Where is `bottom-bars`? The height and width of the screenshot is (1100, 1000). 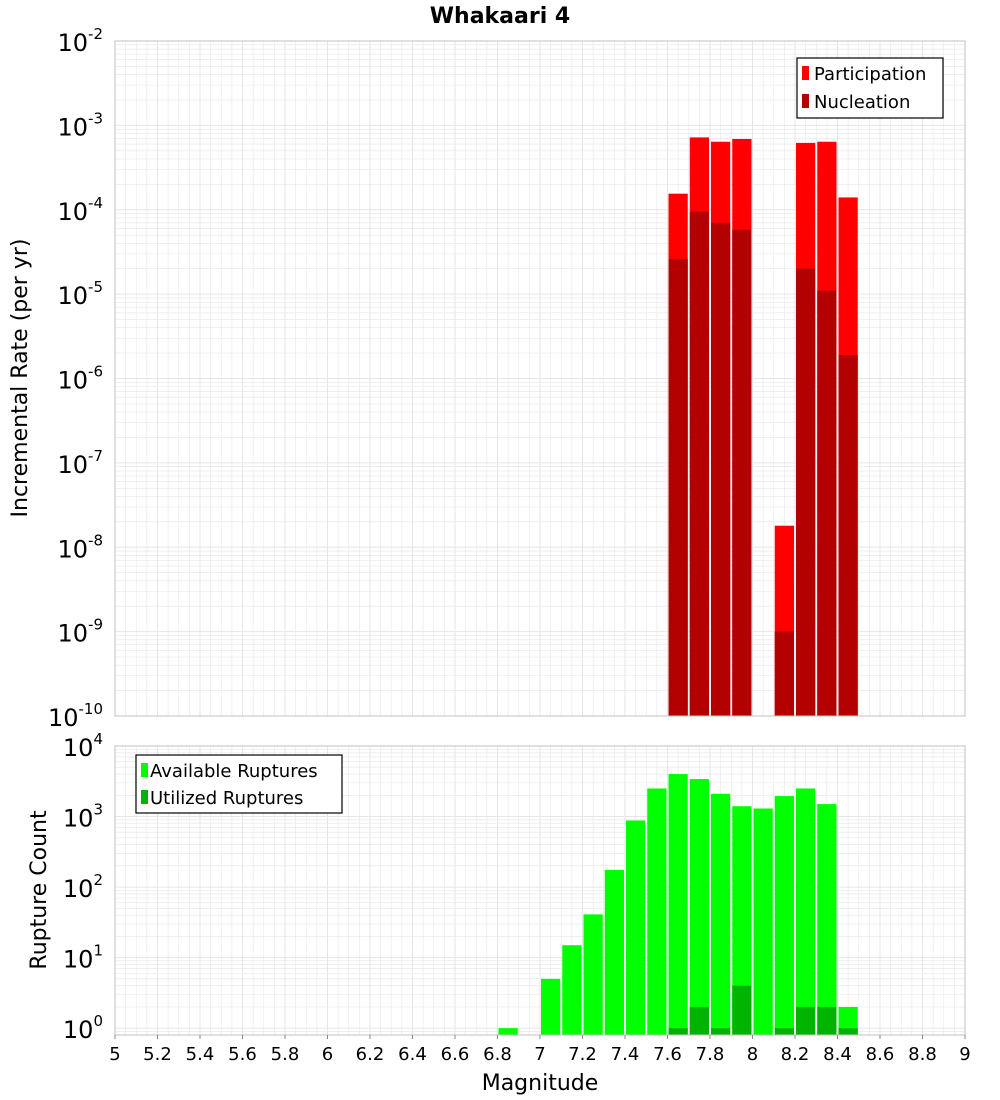 bottom-bars is located at coordinates (678, 904).